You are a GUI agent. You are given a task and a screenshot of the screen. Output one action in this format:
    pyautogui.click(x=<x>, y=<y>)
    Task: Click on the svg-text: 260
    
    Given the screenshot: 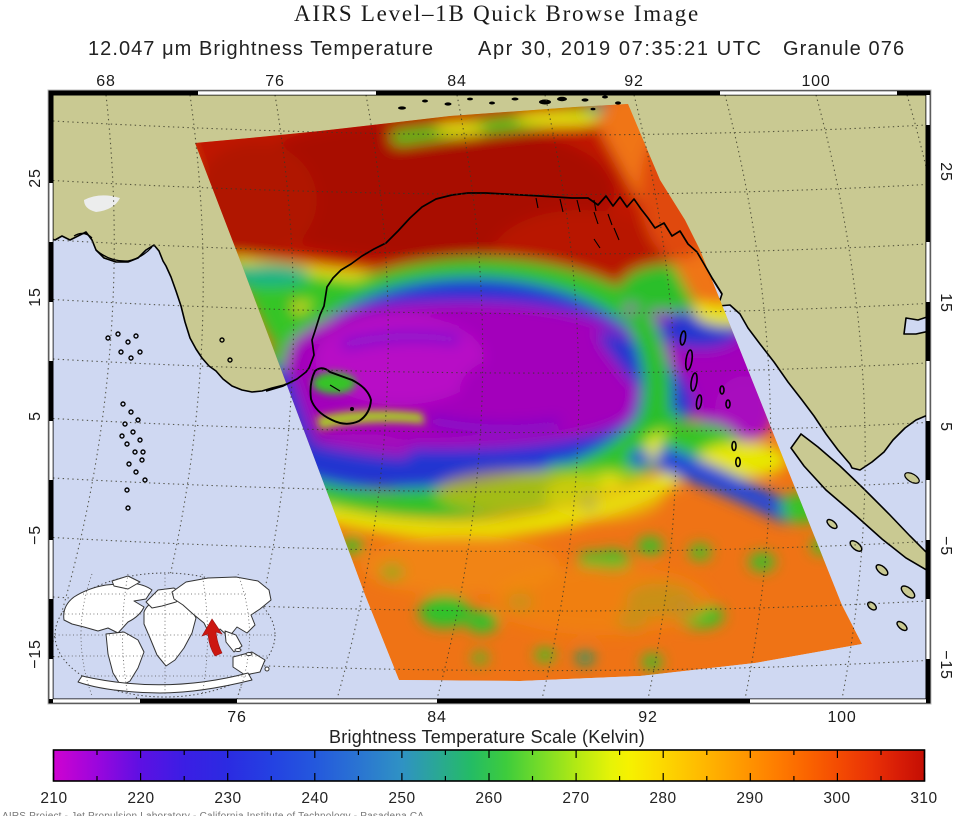 What is the action you would take?
    pyautogui.click(x=488, y=798)
    